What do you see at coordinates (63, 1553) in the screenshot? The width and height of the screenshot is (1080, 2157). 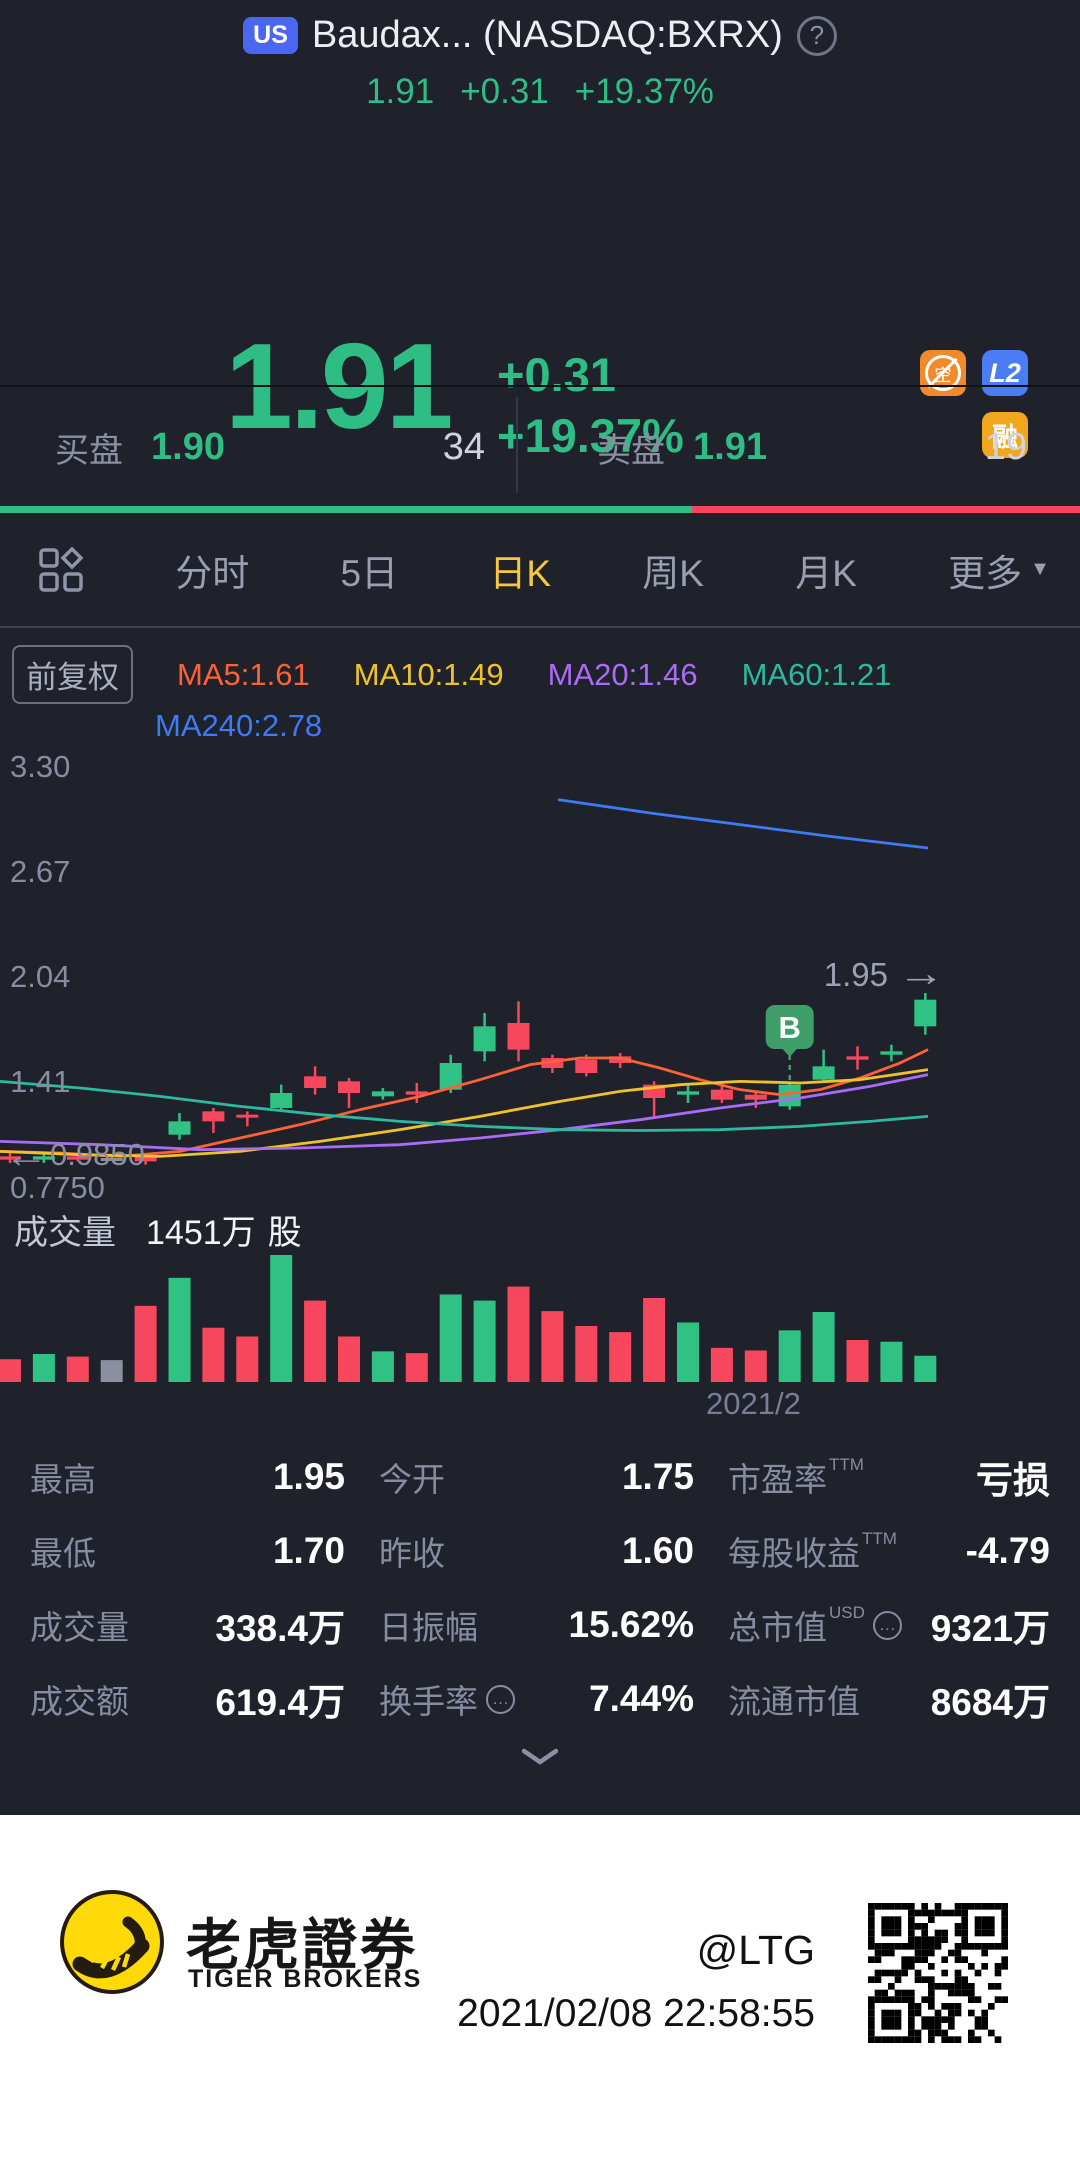 I see `stat-label: 最低` at bounding box center [63, 1553].